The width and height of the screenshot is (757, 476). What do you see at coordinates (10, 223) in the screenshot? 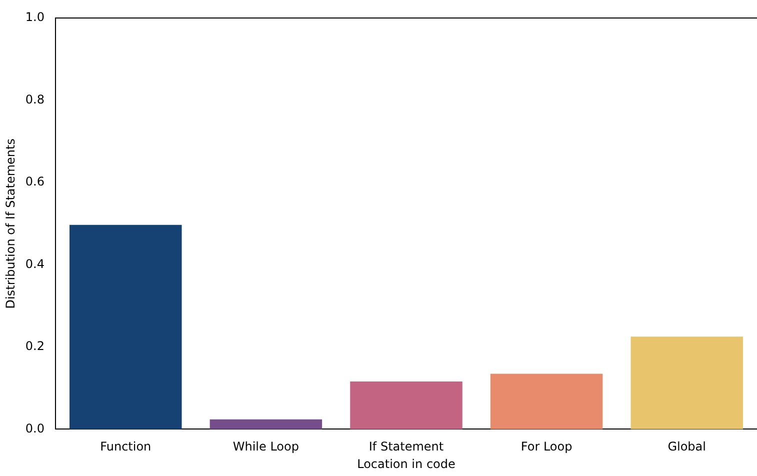
I see `y-axis-title: Distribution of If Statements` at bounding box center [10, 223].